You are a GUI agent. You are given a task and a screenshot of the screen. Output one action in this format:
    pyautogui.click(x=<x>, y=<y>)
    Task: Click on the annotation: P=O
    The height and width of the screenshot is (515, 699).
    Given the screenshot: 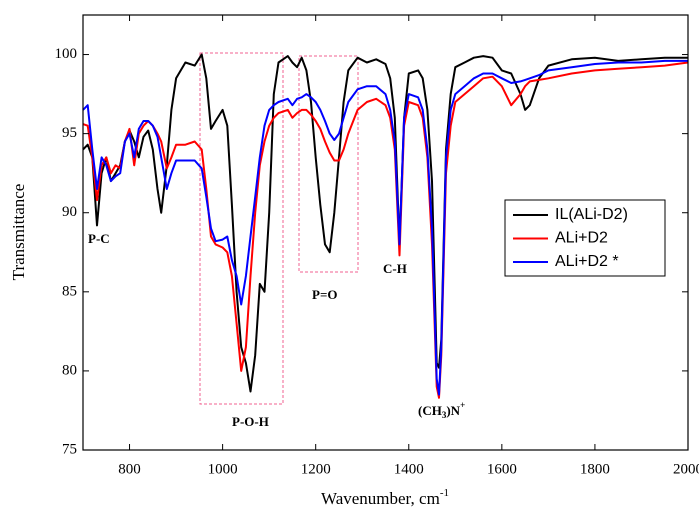 What is the action you would take?
    pyautogui.click(x=324, y=294)
    